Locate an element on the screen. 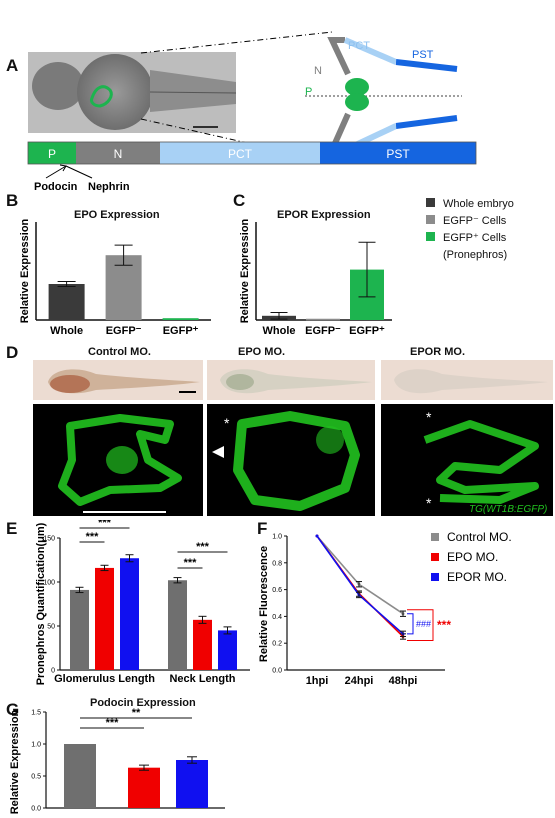 The image size is (555, 818). x-tick-label: 48hpi is located at coordinates (403, 681).